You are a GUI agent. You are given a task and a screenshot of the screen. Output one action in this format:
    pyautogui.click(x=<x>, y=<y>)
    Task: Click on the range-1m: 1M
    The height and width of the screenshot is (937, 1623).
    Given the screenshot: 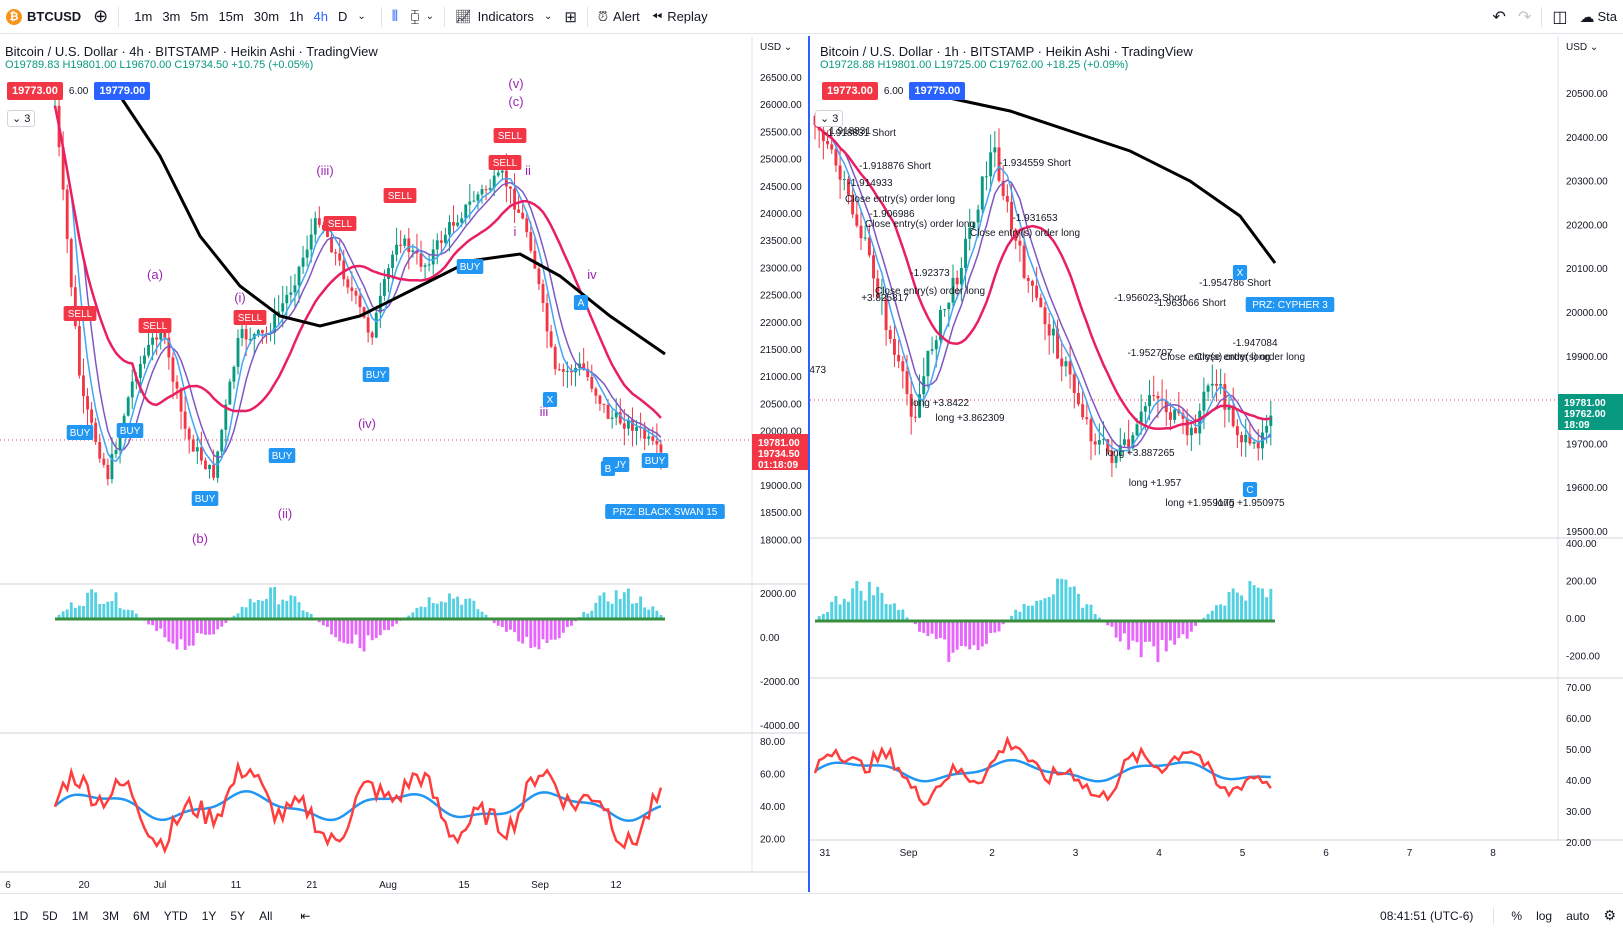 What is the action you would take?
    pyautogui.click(x=80, y=915)
    